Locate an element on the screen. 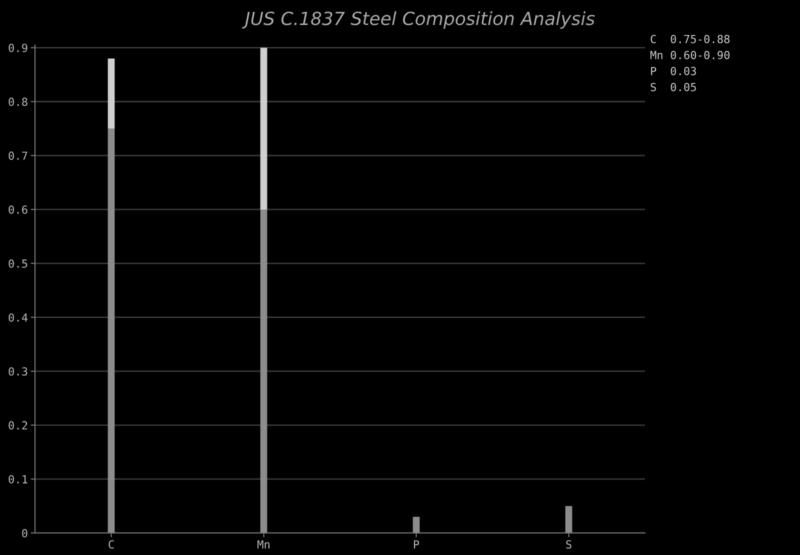 Image resolution: width=800 pixels, height=555 pixels. x-tick-label: S is located at coordinates (569, 544).